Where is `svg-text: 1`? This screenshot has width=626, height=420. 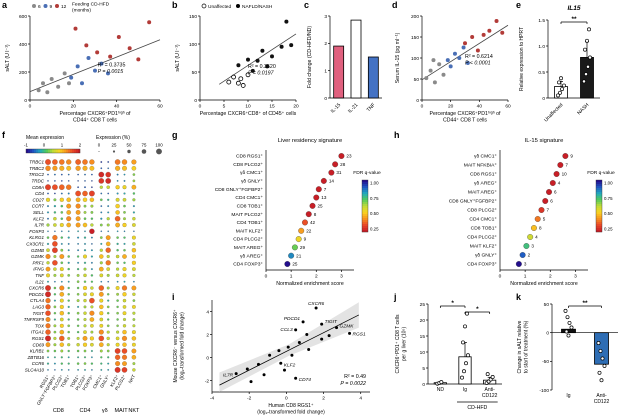
svg-text: 1 is located at coordinates (62, 145).